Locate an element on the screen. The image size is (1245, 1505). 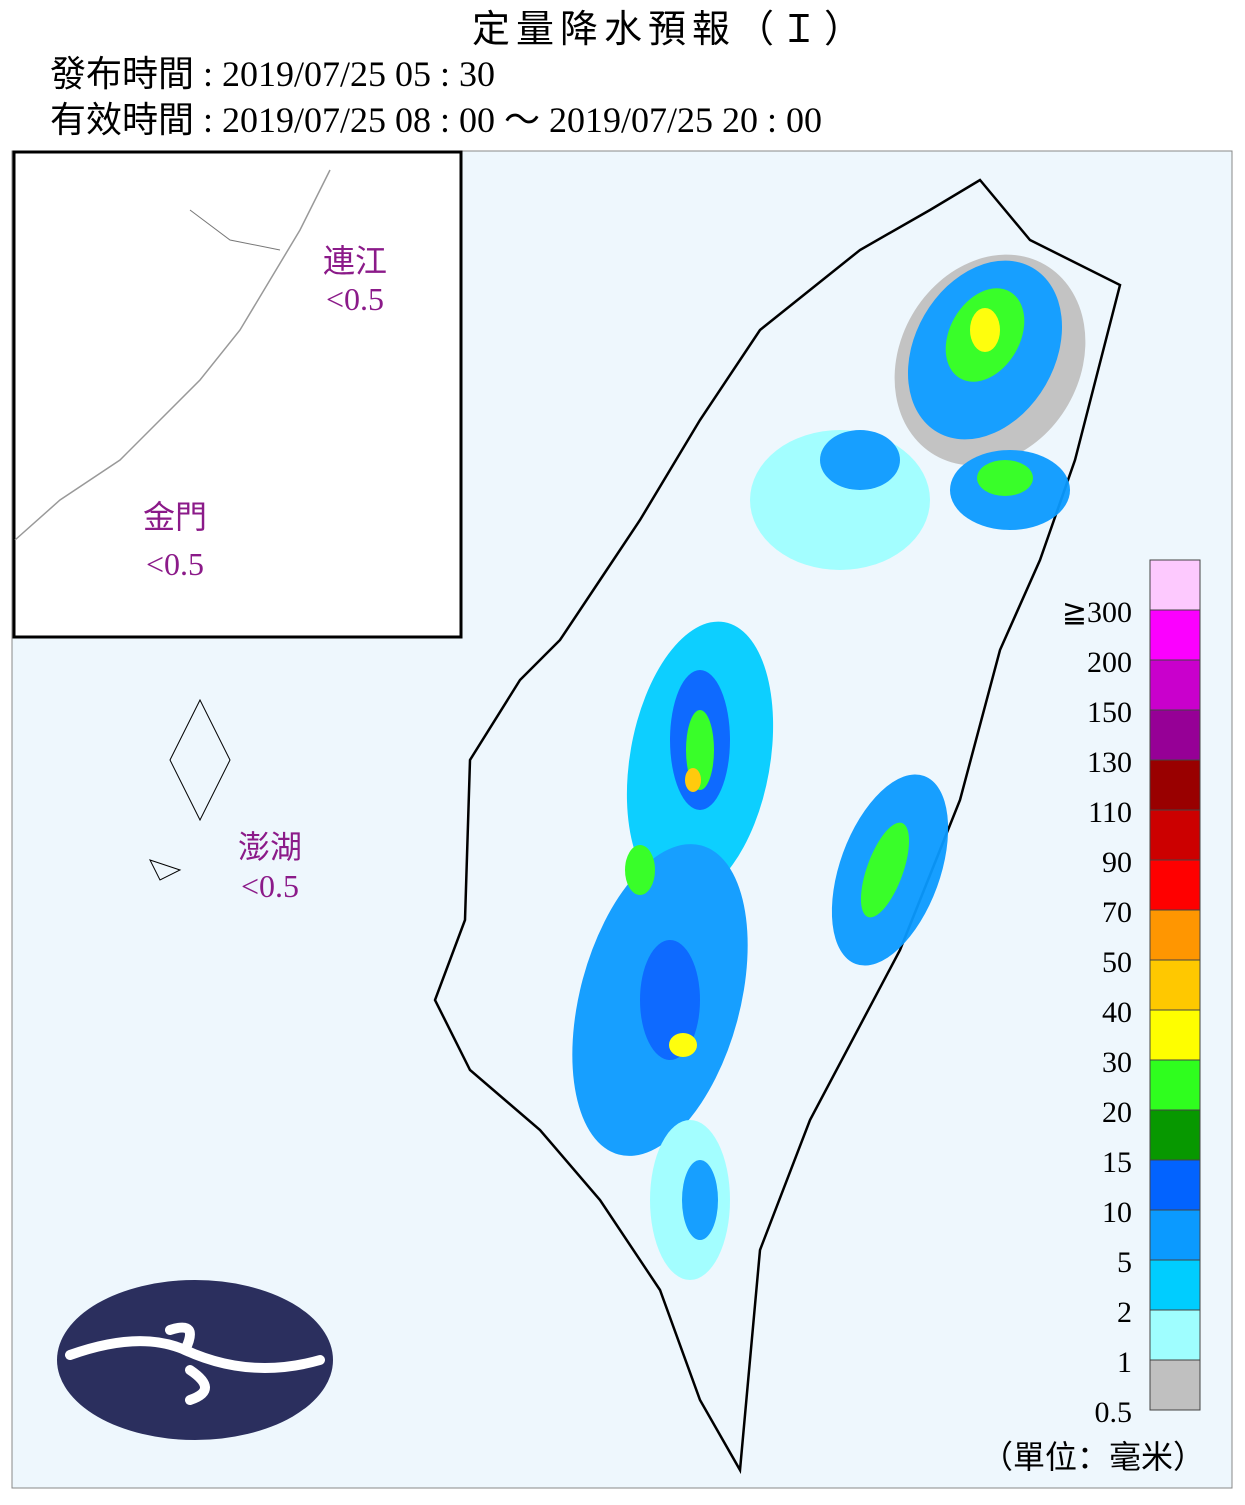
legend-label: 15 is located at coordinates (1117, 1162).